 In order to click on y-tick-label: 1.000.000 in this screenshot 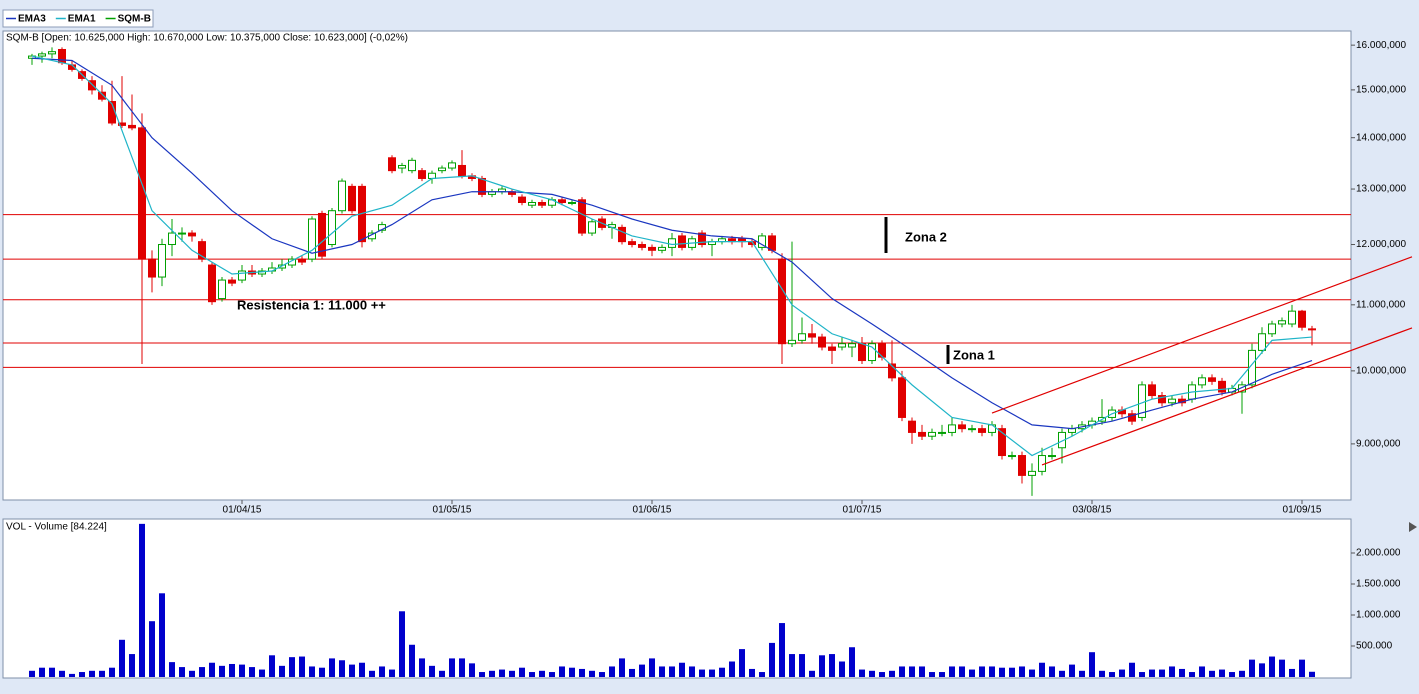, I will do `click(1378, 615)`.